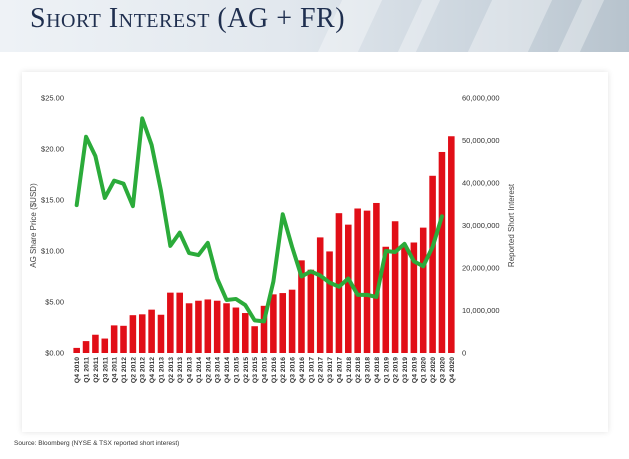 The width and height of the screenshot is (629, 459). What do you see at coordinates (171, 370) in the screenshot?
I see `x-tick-label: Q2 2013` at bounding box center [171, 370].